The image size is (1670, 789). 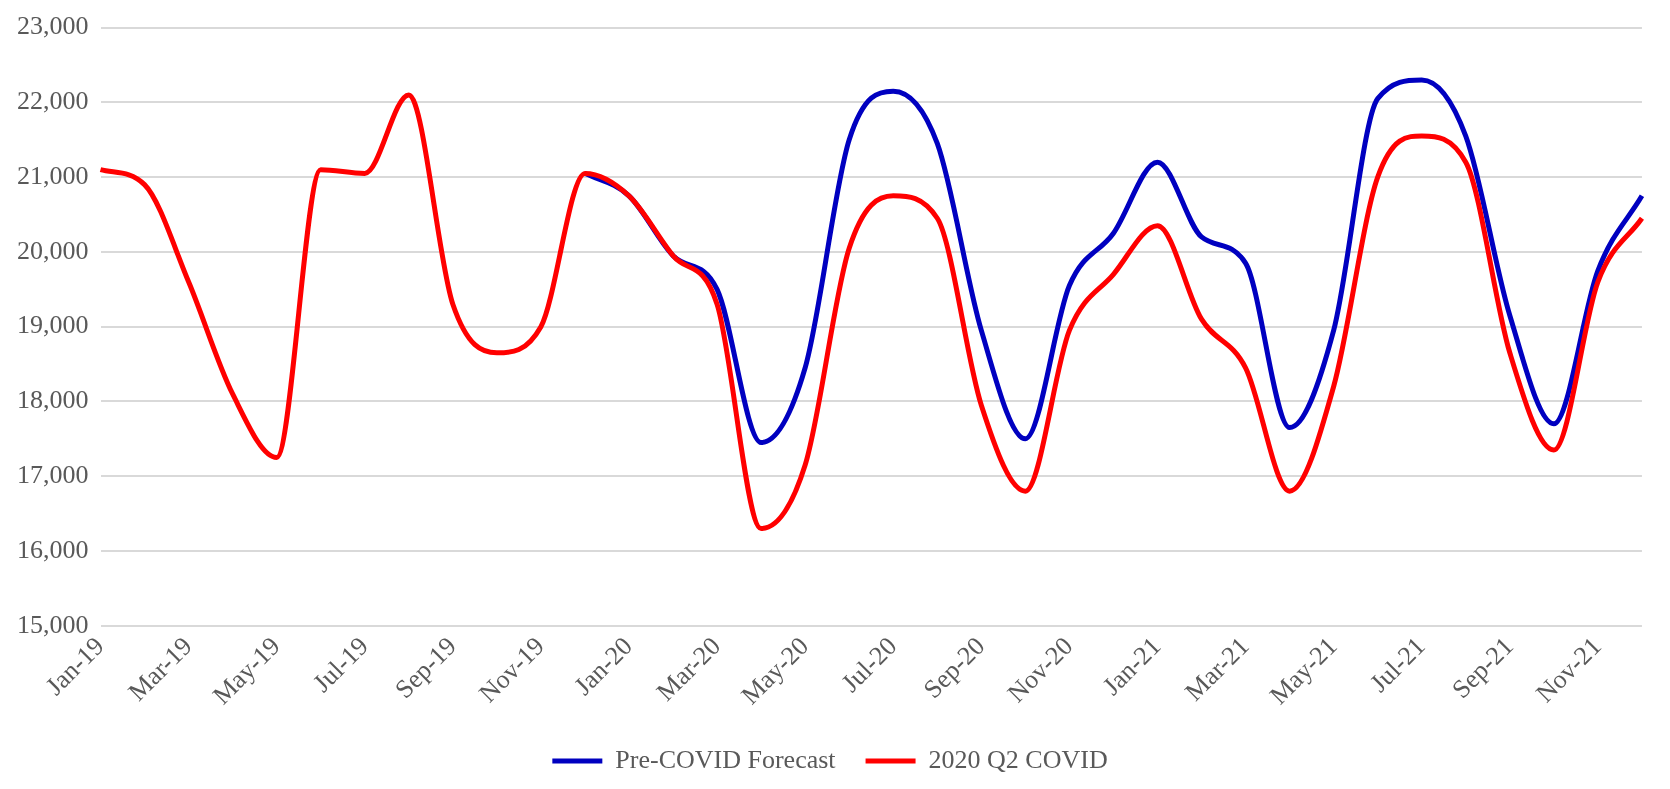 What do you see at coordinates (53, 175) in the screenshot?
I see `y-tick-label: 21,000` at bounding box center [53, 175].